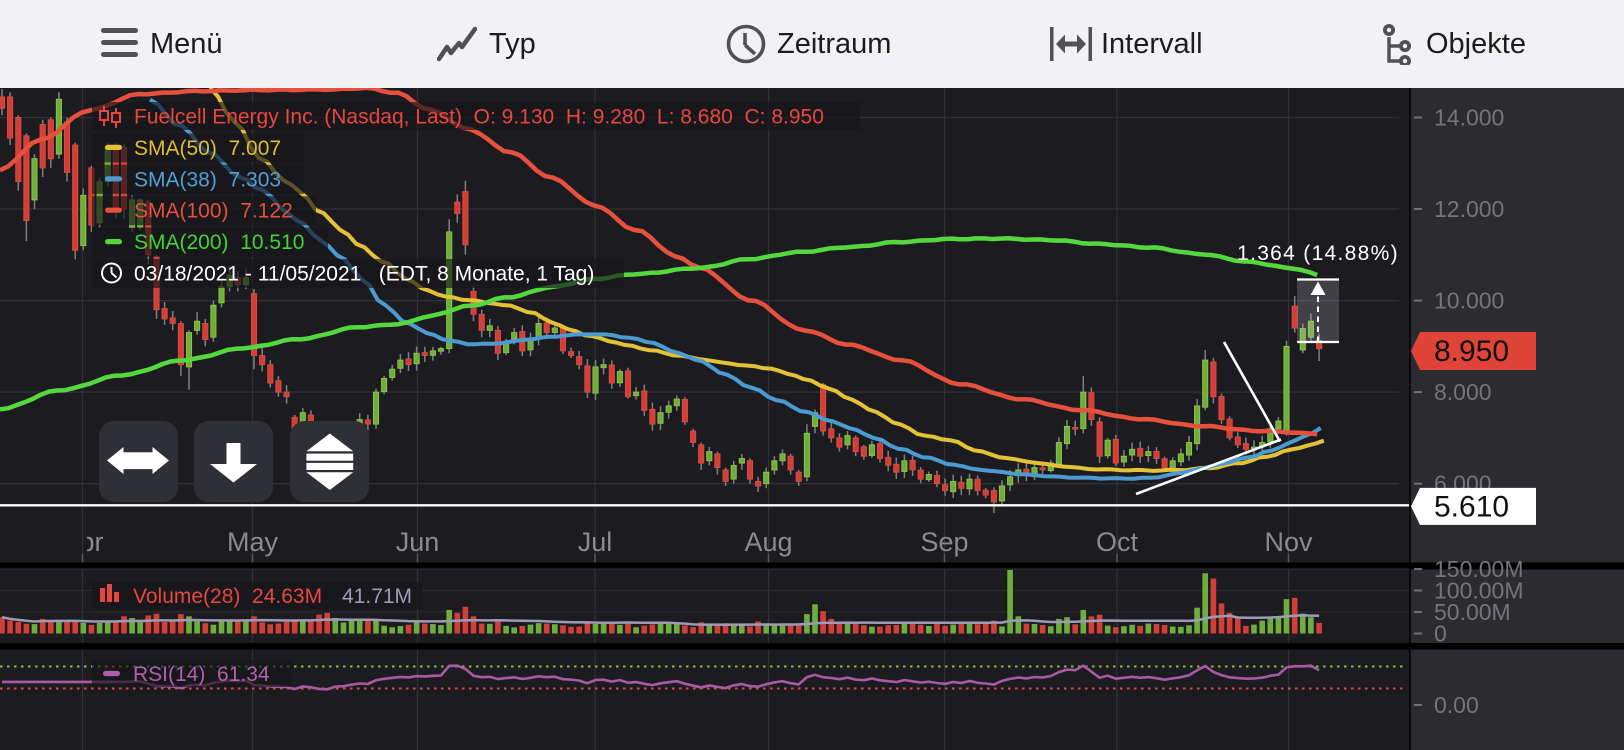 The image size is (1624, 750). What do you see at coordinates (1469, 118) in the screenshot?
I see `svg-text: 14.000` at bounding box center [1469, 118].